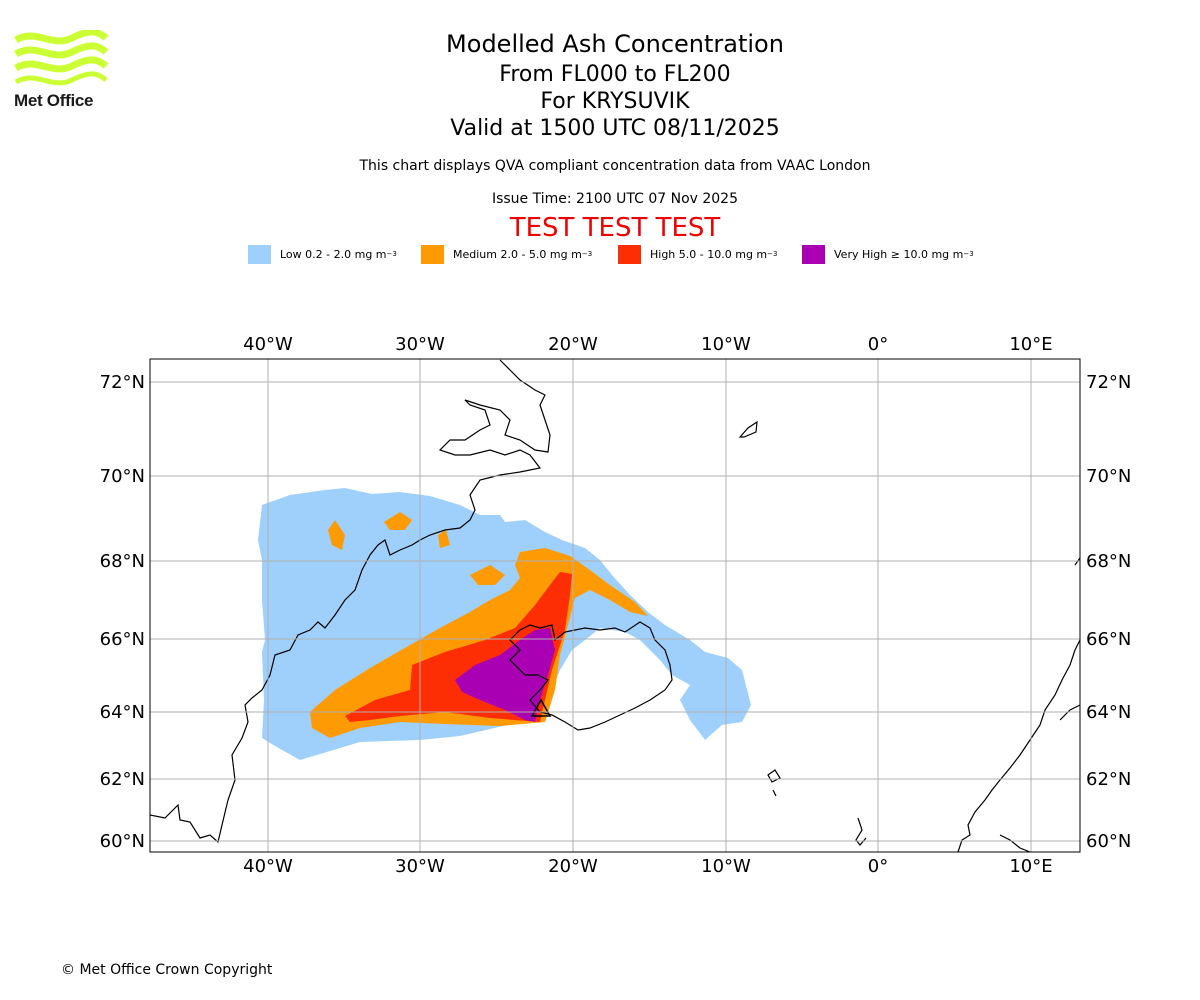  Describe the element at coordinates (122, 639) in the screenshot. I see `lat-label-left: 66°N` at that location.